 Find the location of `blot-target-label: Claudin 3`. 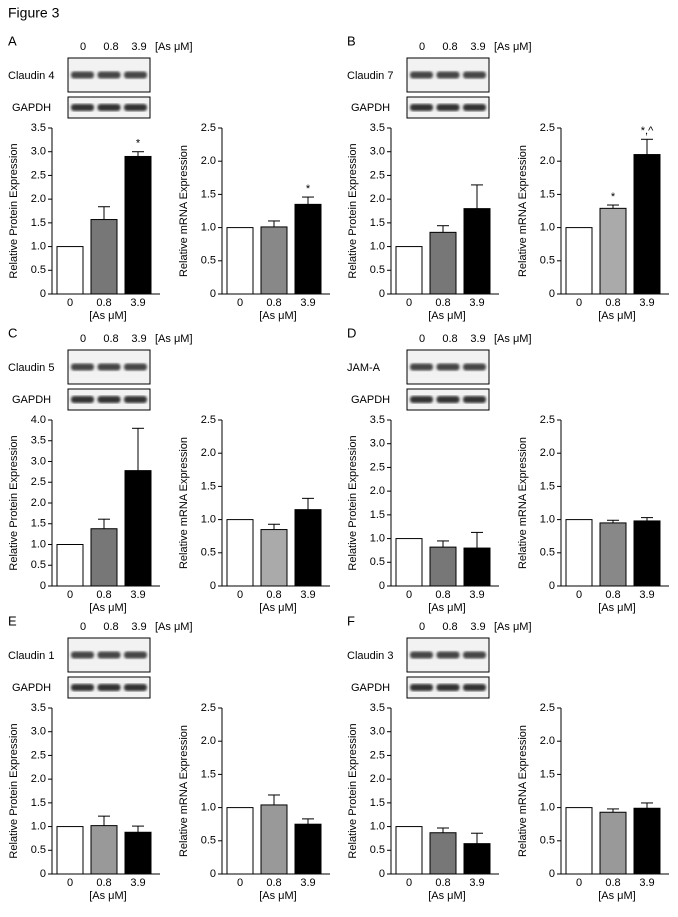

blot-target-label: Claudin 3 is located at coordinates (370, 656).